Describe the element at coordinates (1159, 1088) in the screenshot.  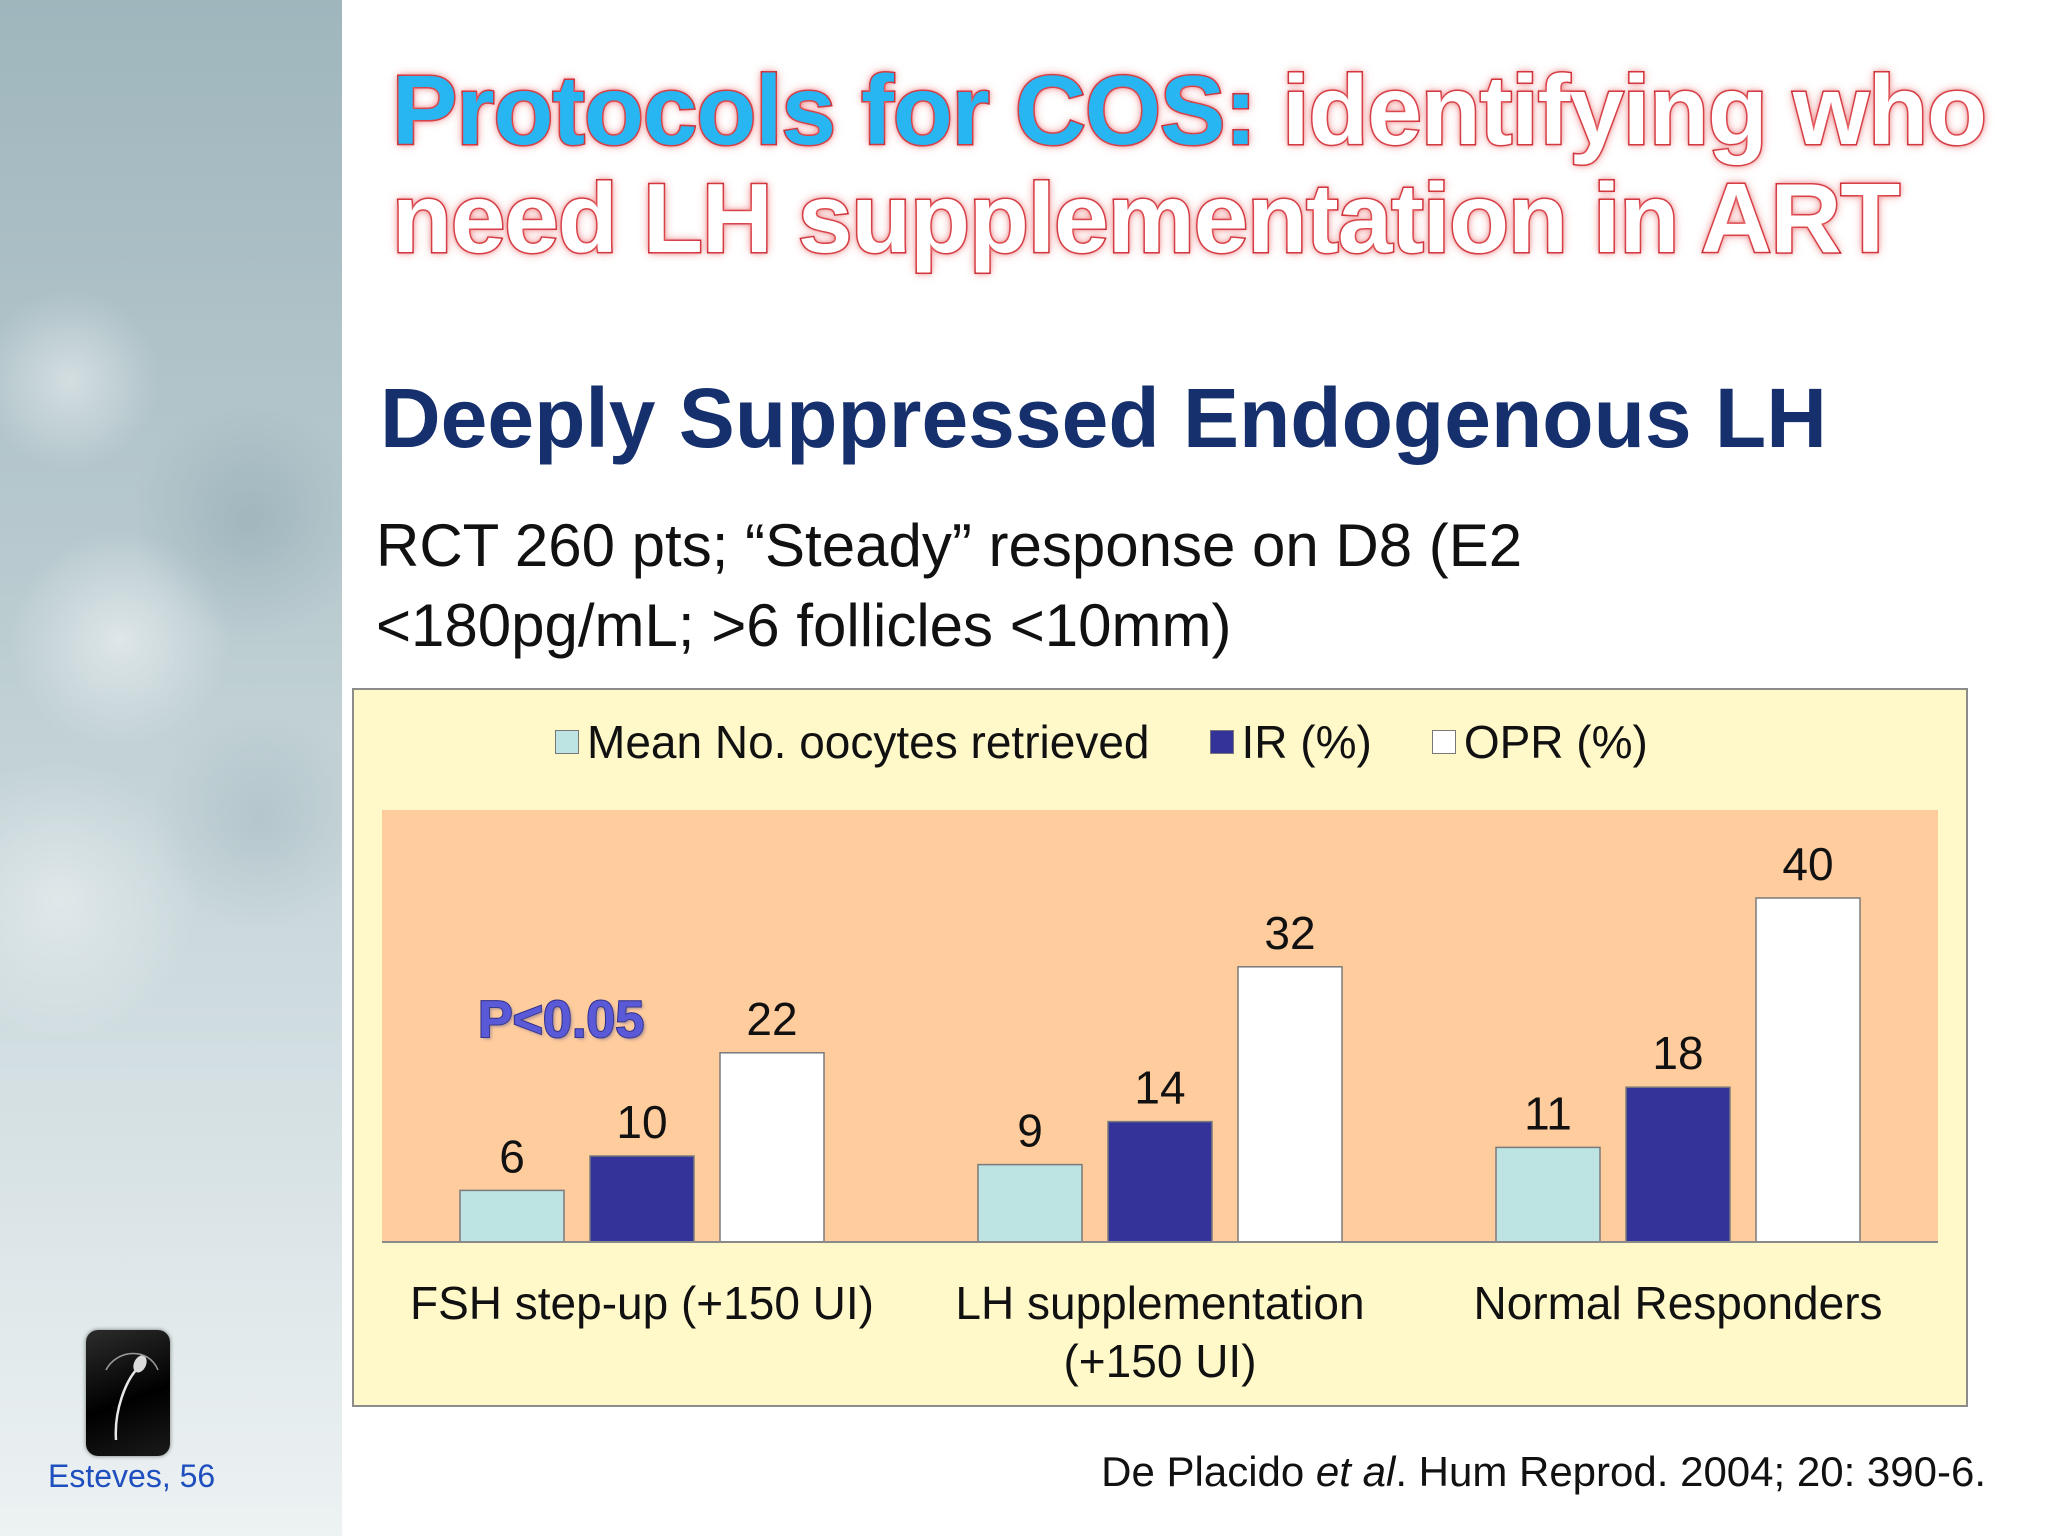
I see `data-label-ir-1: 14` at that location.